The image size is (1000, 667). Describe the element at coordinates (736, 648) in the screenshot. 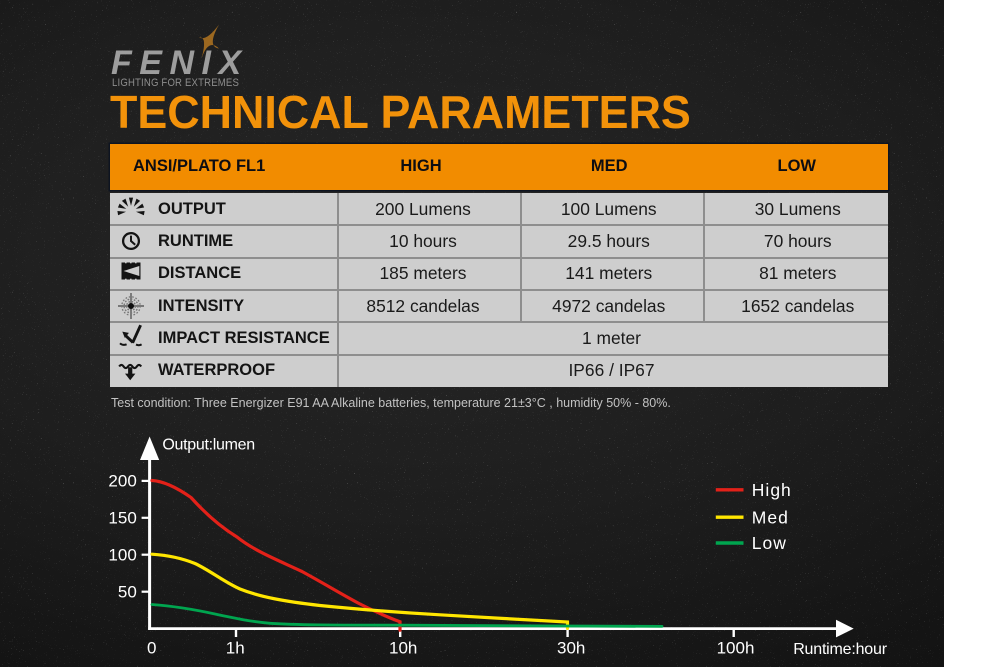

I see `svg-text: 100h` at that location.